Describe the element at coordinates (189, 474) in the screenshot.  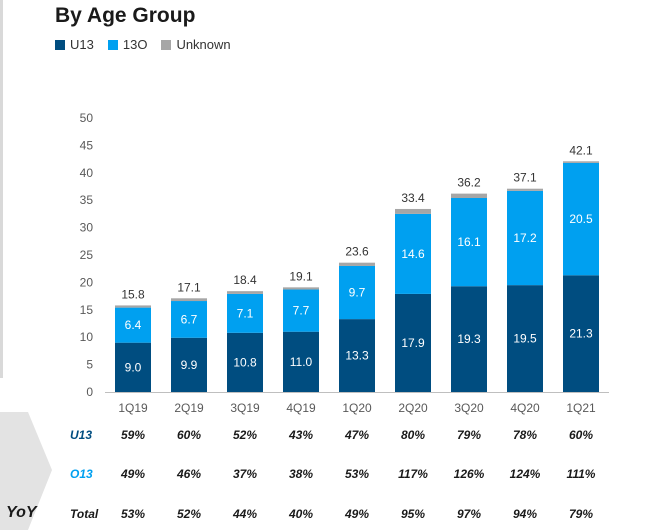
I see `yoy-cell: 46%` at that location.